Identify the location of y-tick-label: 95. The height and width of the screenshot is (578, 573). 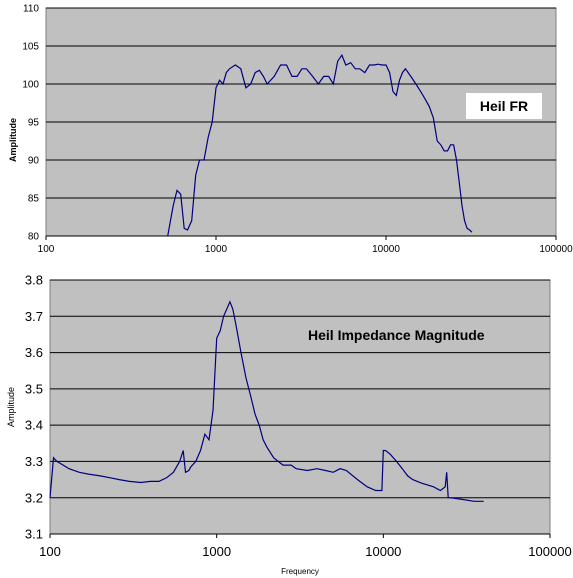
(34, 123).